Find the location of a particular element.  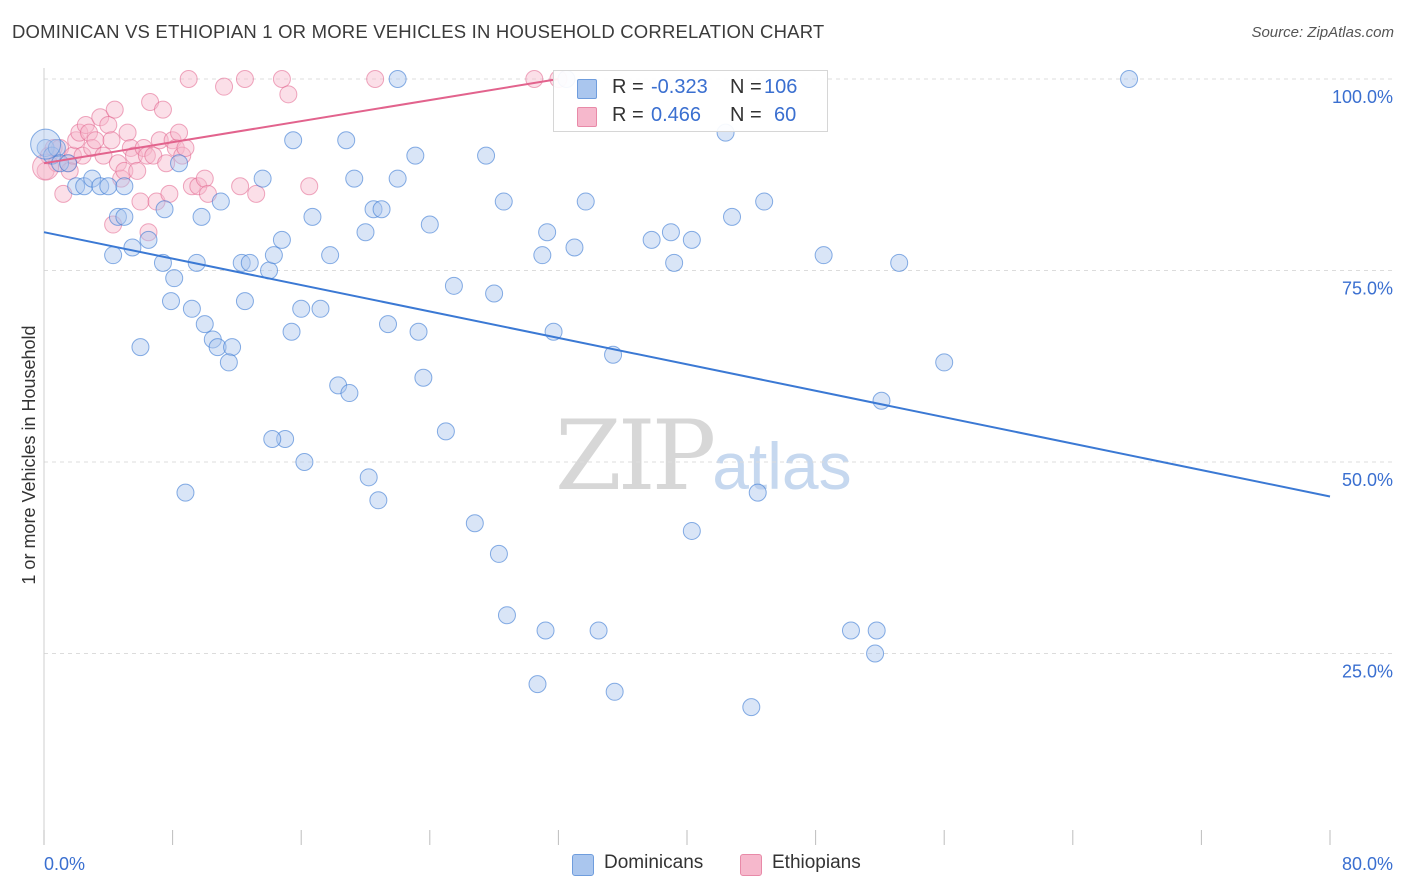

watermark: ZIPatlas is located at coordinates (703, 456).